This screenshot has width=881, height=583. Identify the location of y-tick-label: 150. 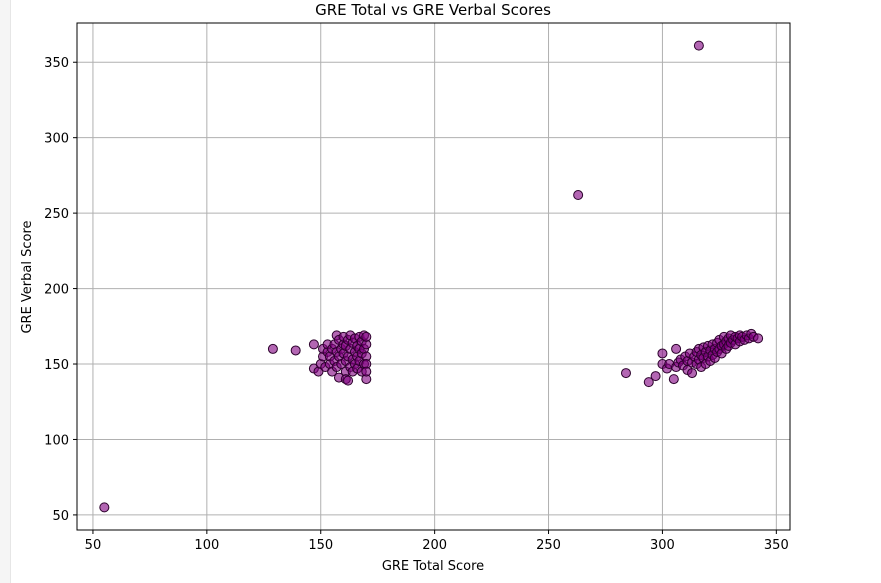
(56, 365).